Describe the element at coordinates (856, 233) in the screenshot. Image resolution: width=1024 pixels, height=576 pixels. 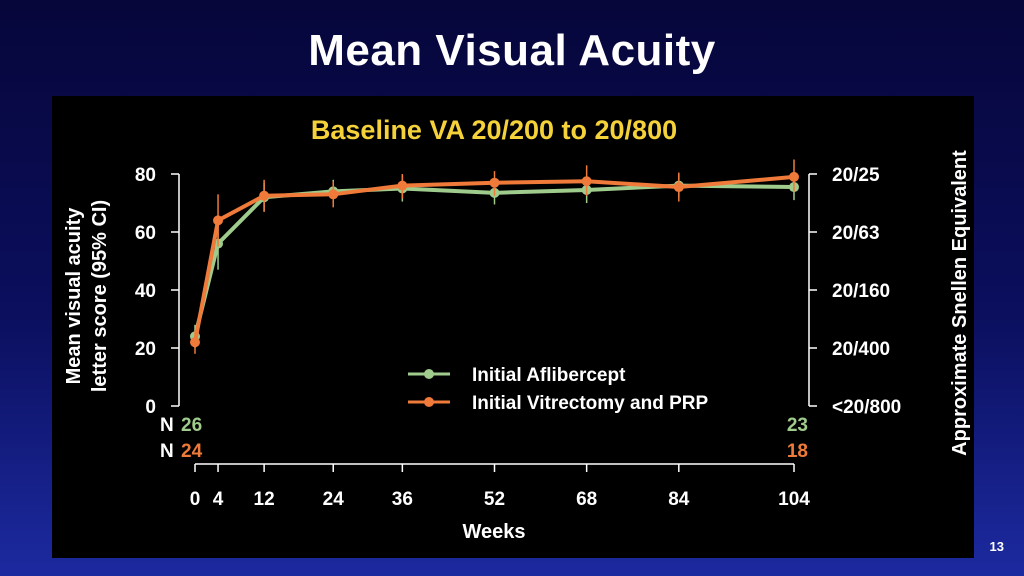
I see `right-tick-label: 20/63` at that location.